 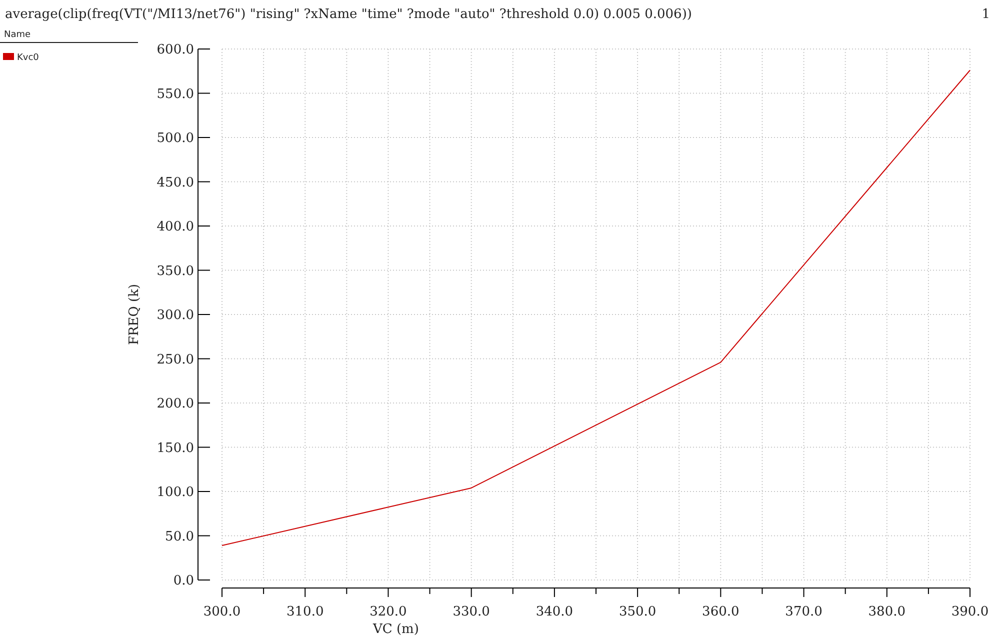 I want to click on y-tick-label: 100.0, so click(x=175, y=492).